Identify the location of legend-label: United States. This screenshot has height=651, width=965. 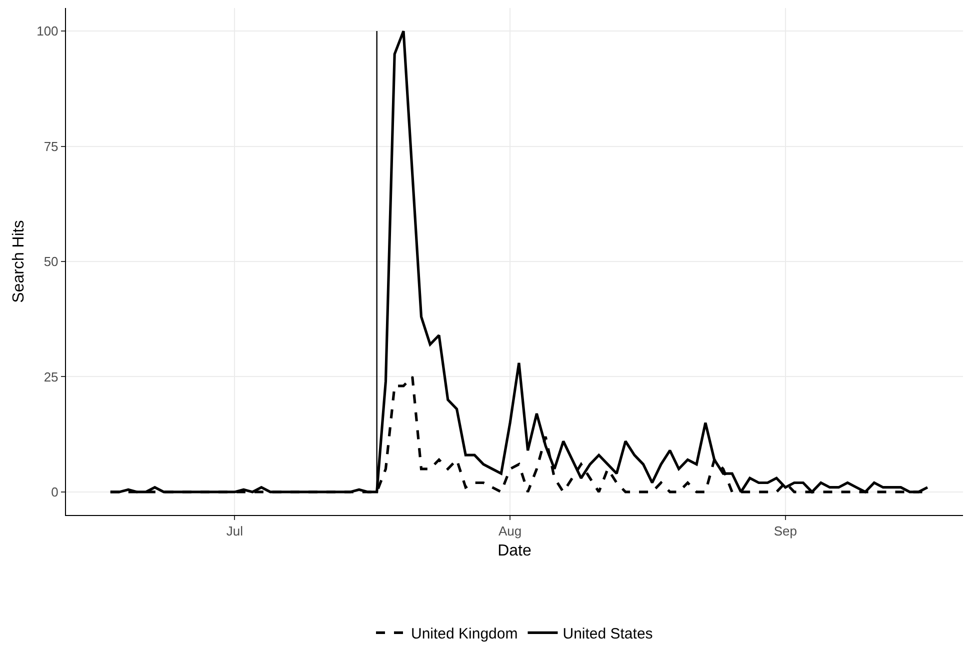
(607, 634).